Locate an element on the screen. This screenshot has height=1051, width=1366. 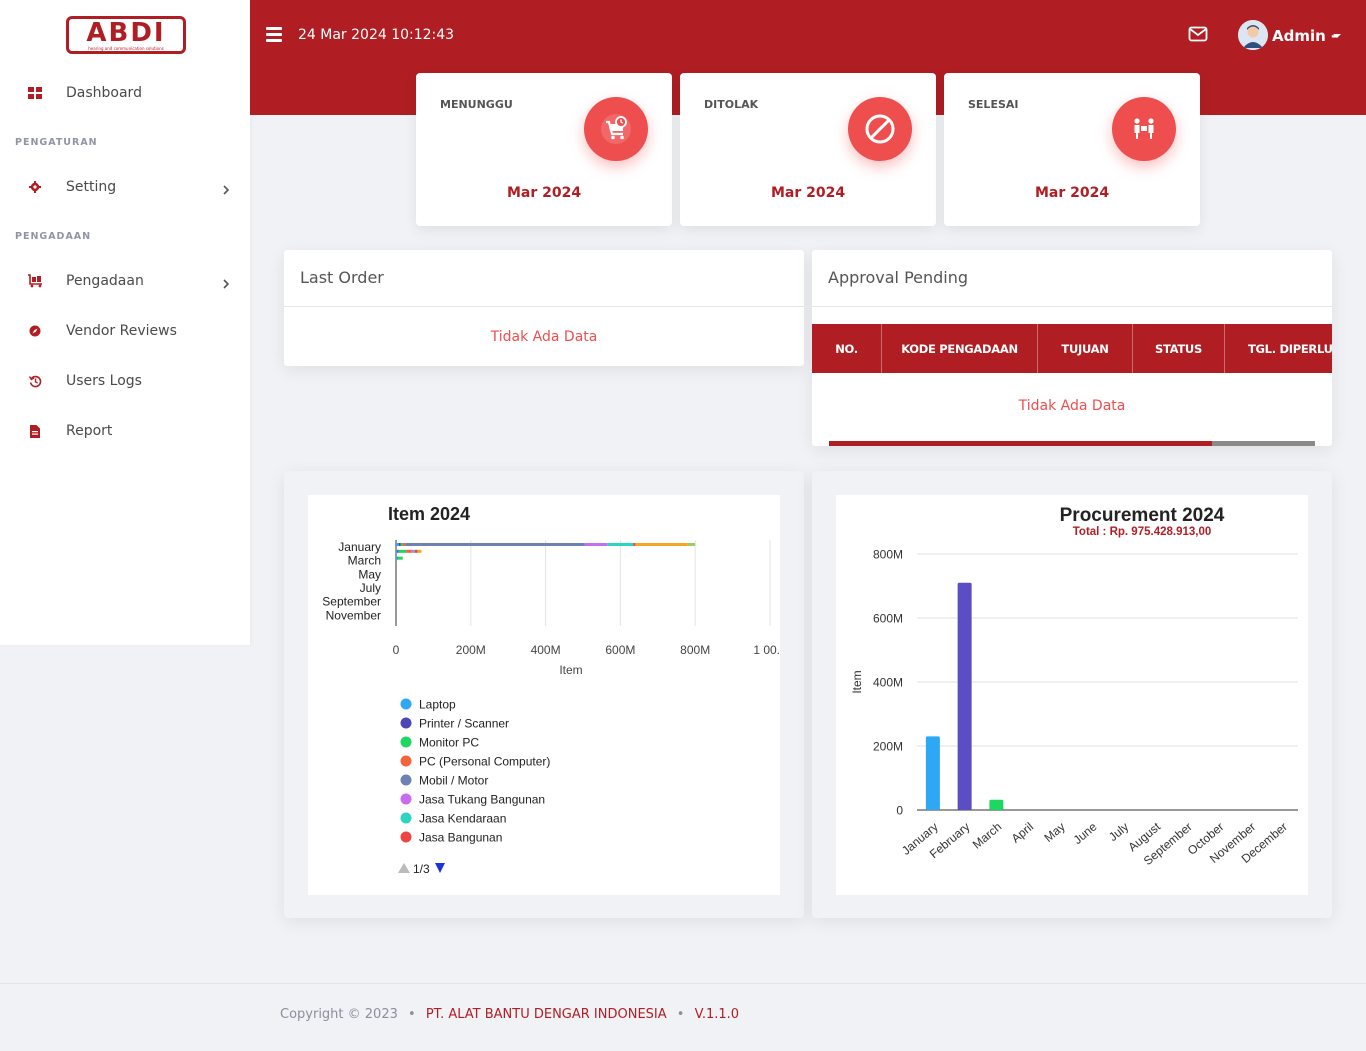
stat-card-ditolak: DITOLAK Mar 2024 is located at coordinates (808, 149).